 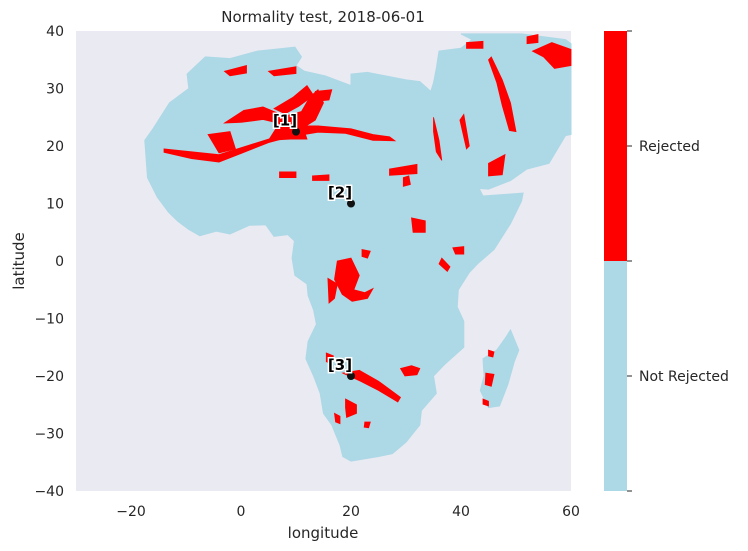 I want to click on colorbar-rejected, so click(x=615, y=146).